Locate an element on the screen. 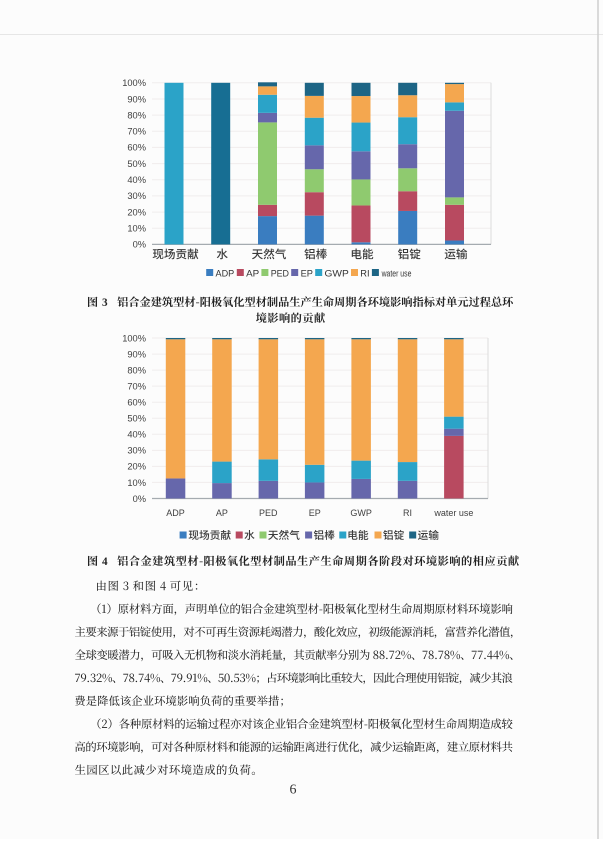  svg-text: 3 is located at coordinates (105, 303).